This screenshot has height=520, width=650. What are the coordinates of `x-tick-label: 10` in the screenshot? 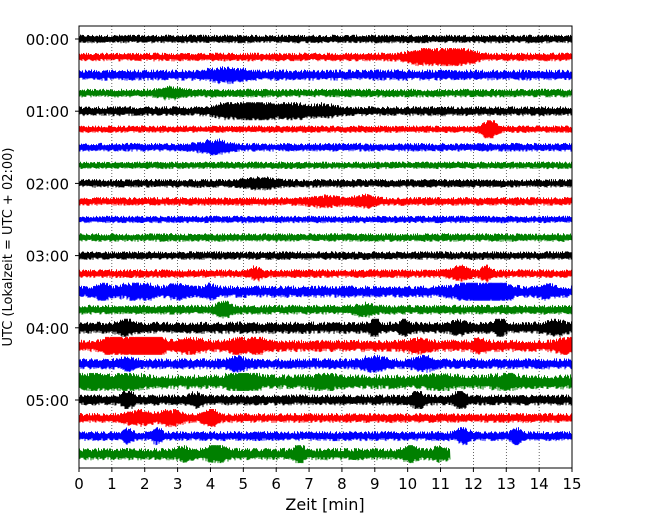 It's located at (407, 484).